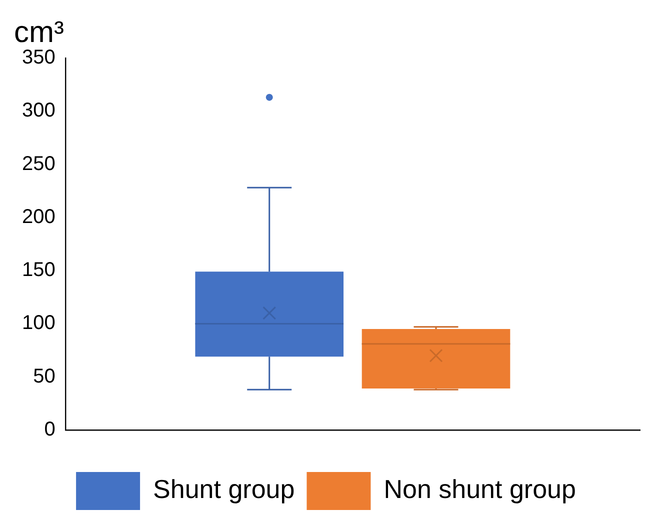  I want to click on legend-label: Shunt group, so click(224, 489).